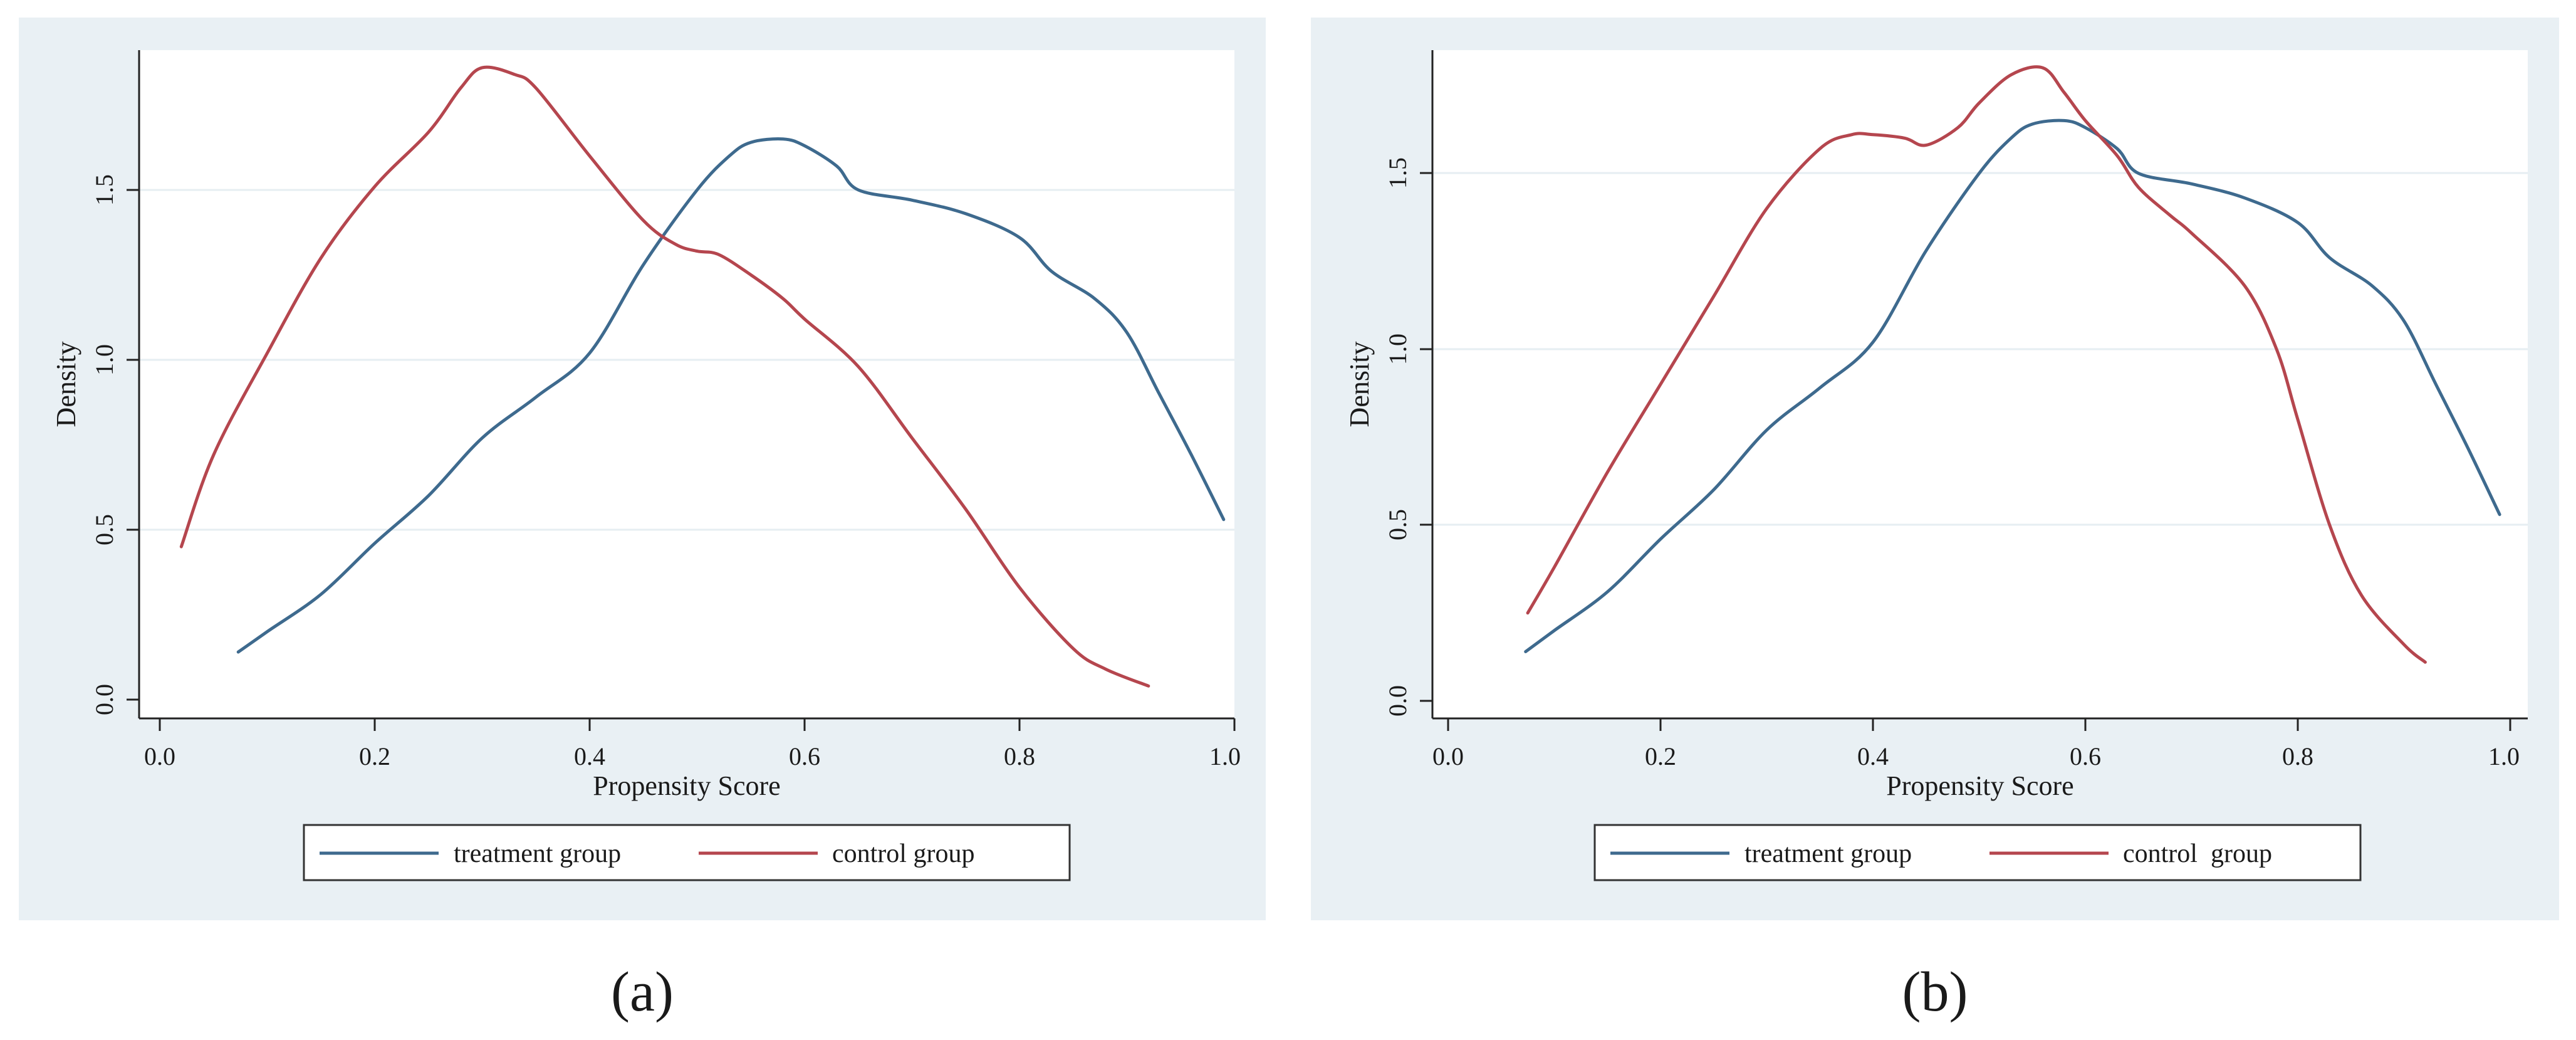 Image resolution: width=2576 pixels, height=1040 pixels. I want to click on panel-a-legend-label-control: control group, so click(903, 854).